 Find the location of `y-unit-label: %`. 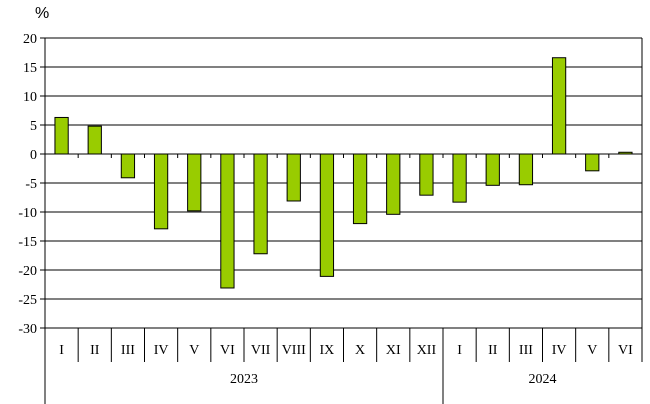

y-unit-label: % is located at coordinates (42, 13).